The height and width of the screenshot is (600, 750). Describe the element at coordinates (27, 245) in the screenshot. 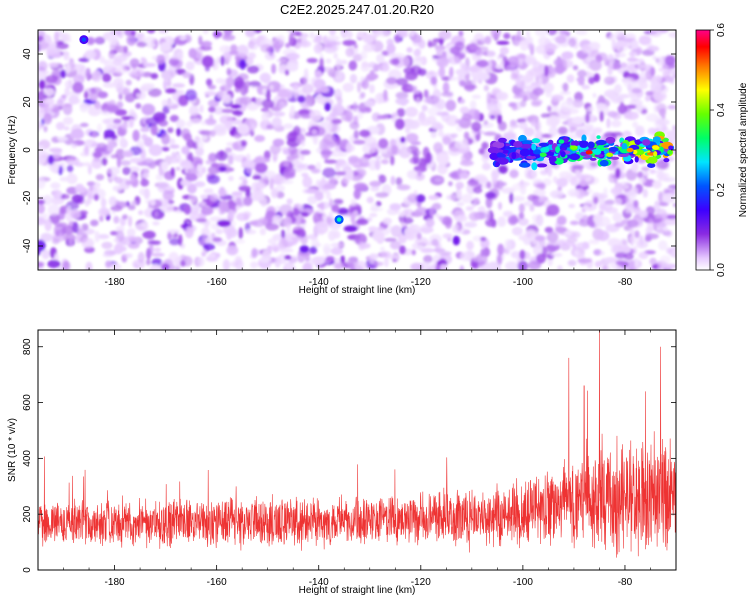

I see `y-tick-label: -40` at that location.